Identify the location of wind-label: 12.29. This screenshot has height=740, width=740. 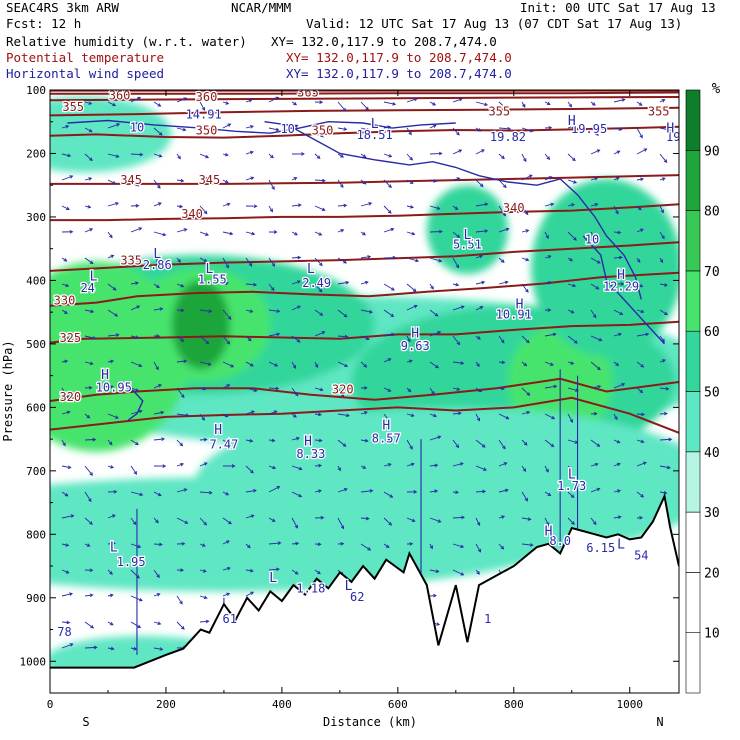
(621, 287).